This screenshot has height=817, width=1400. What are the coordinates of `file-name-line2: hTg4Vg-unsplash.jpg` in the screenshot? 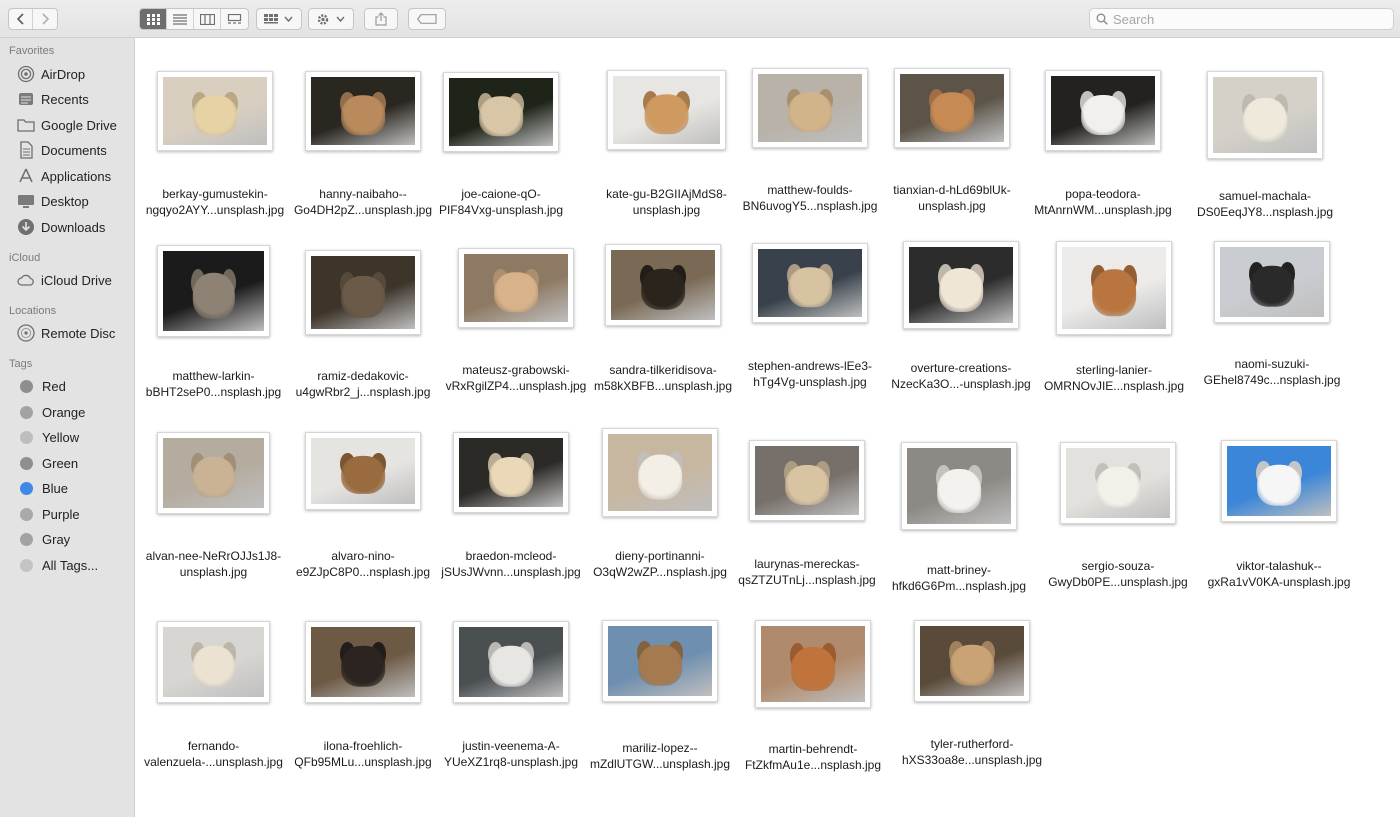 It's located at (810, 382).